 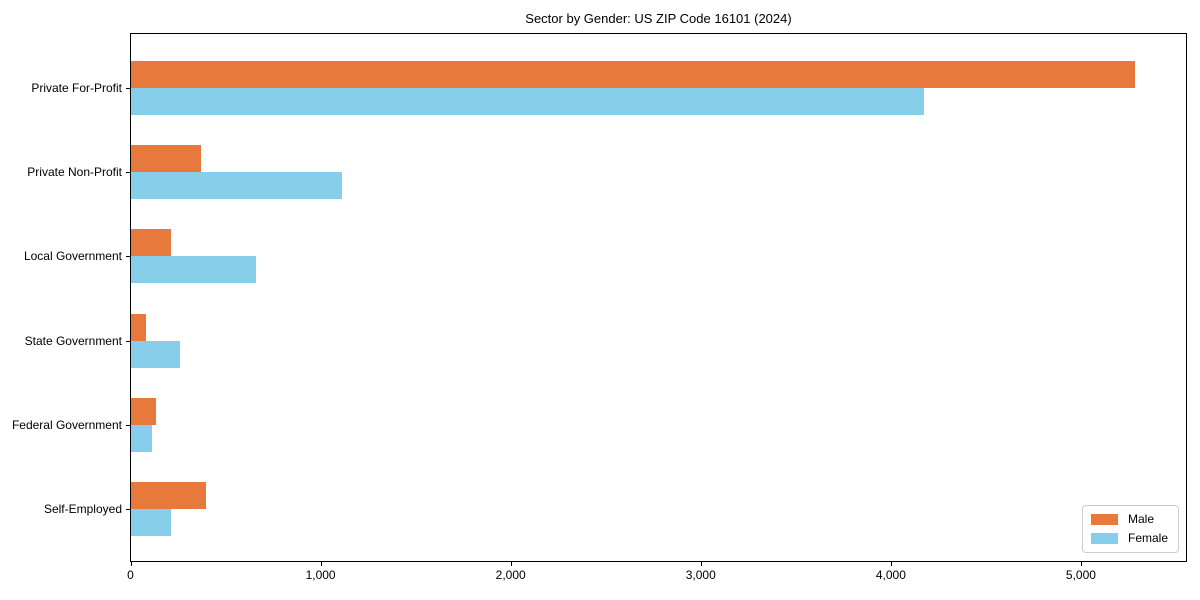 I want to click on x-tick-label: 0, so click(x=130, y=575).